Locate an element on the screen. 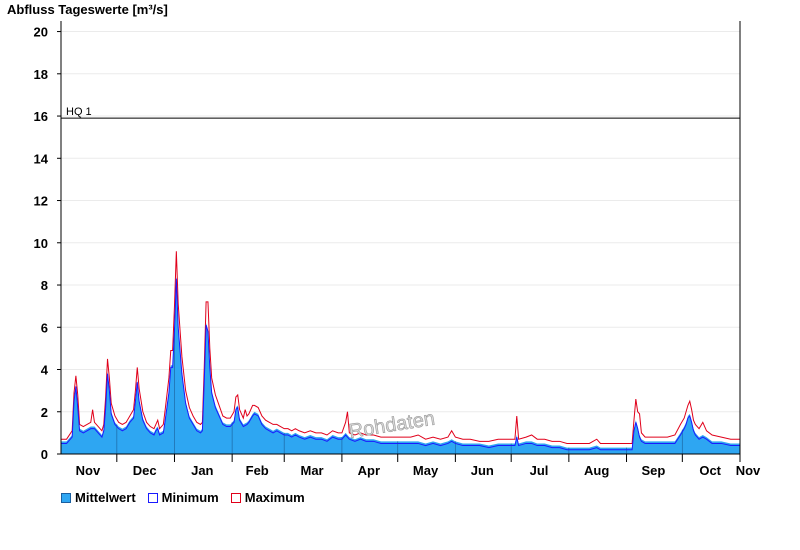  legend-label: Maximum is located at coordinates (274, 497).